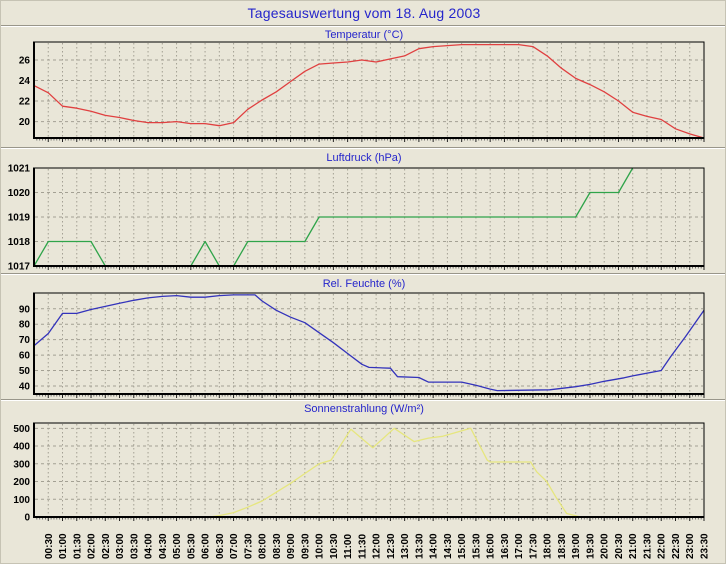 This screenshot has height=564, width=726. I want to click on x-tick-label: 01:00, so click(63, 546).